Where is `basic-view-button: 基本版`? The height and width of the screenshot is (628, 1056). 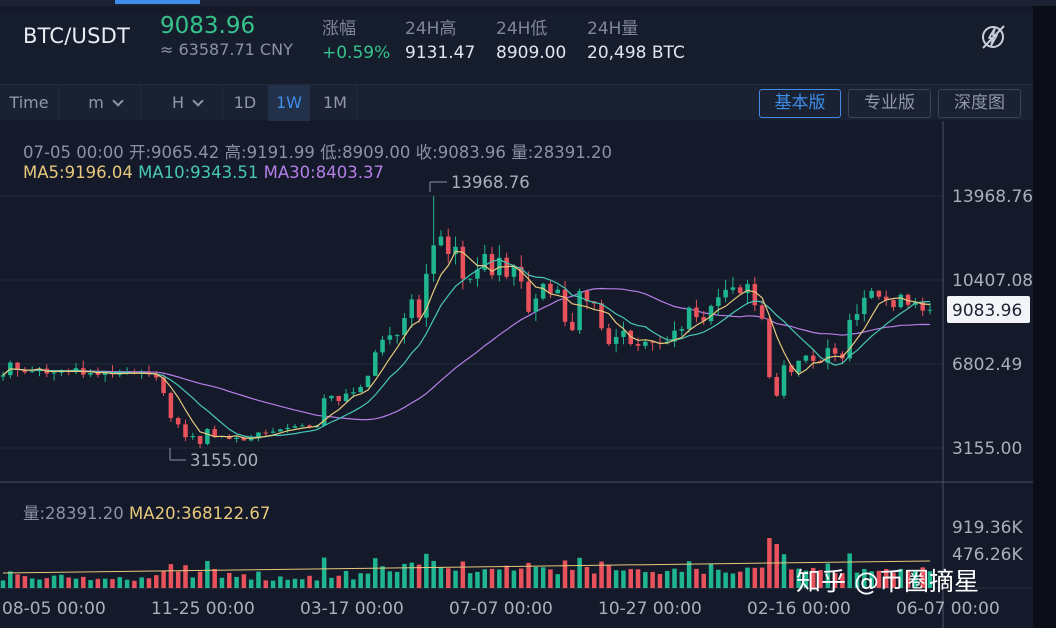 basic-view-button: 基本版 is located at coordinates (800, 103).